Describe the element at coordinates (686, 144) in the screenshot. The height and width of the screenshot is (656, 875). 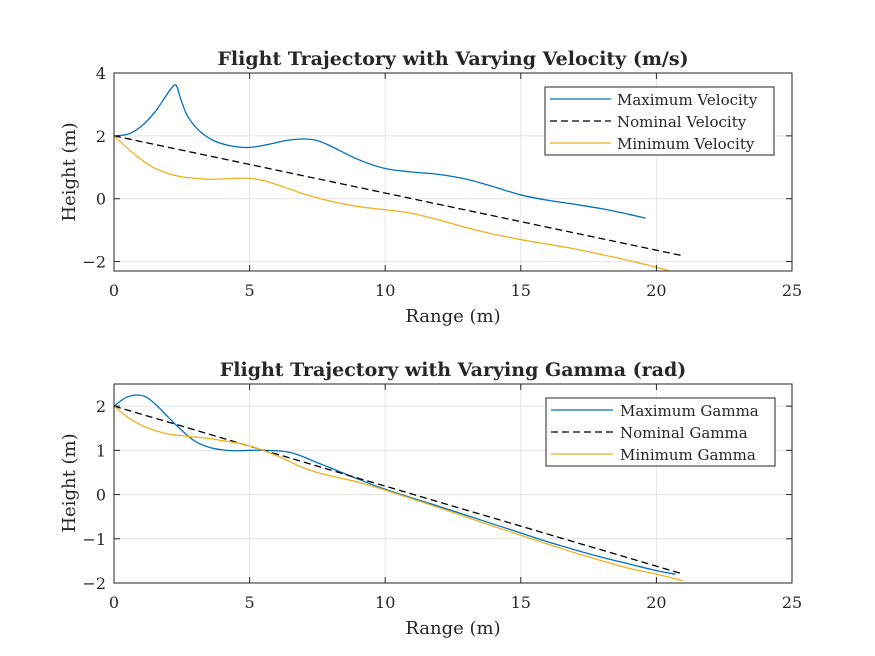
I see `legend-label-minimum: Minimum Velocity` at that location.